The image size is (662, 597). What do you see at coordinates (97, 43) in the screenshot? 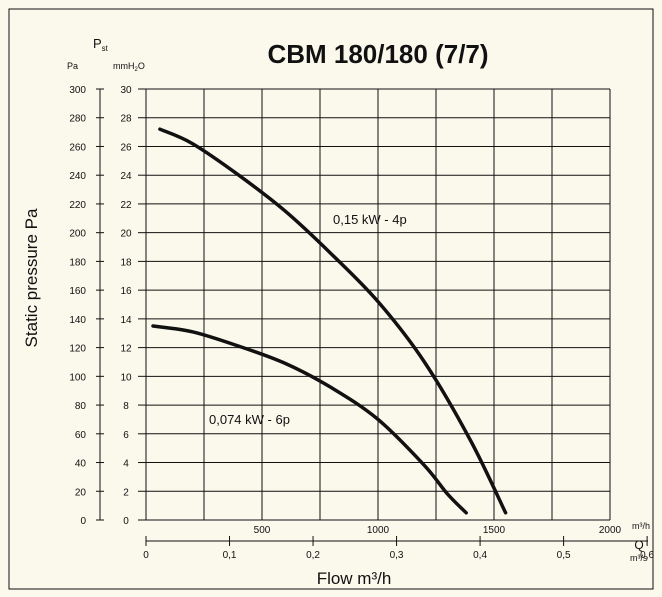
I see `pst-main: P` at bounding box center [97, 43].